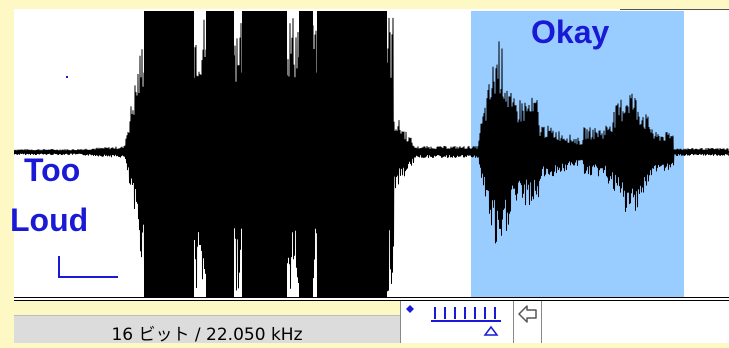 Image resolution: width=729 pixels, height=348 pixels. What do you see at coordinates (674, 9) in the screenshot?
I see `top-right-marker` at bounding box center [674, 9].